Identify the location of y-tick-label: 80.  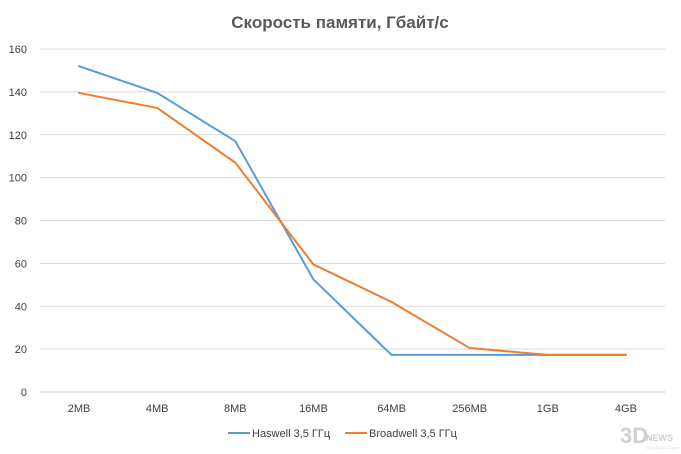
(21, 222).